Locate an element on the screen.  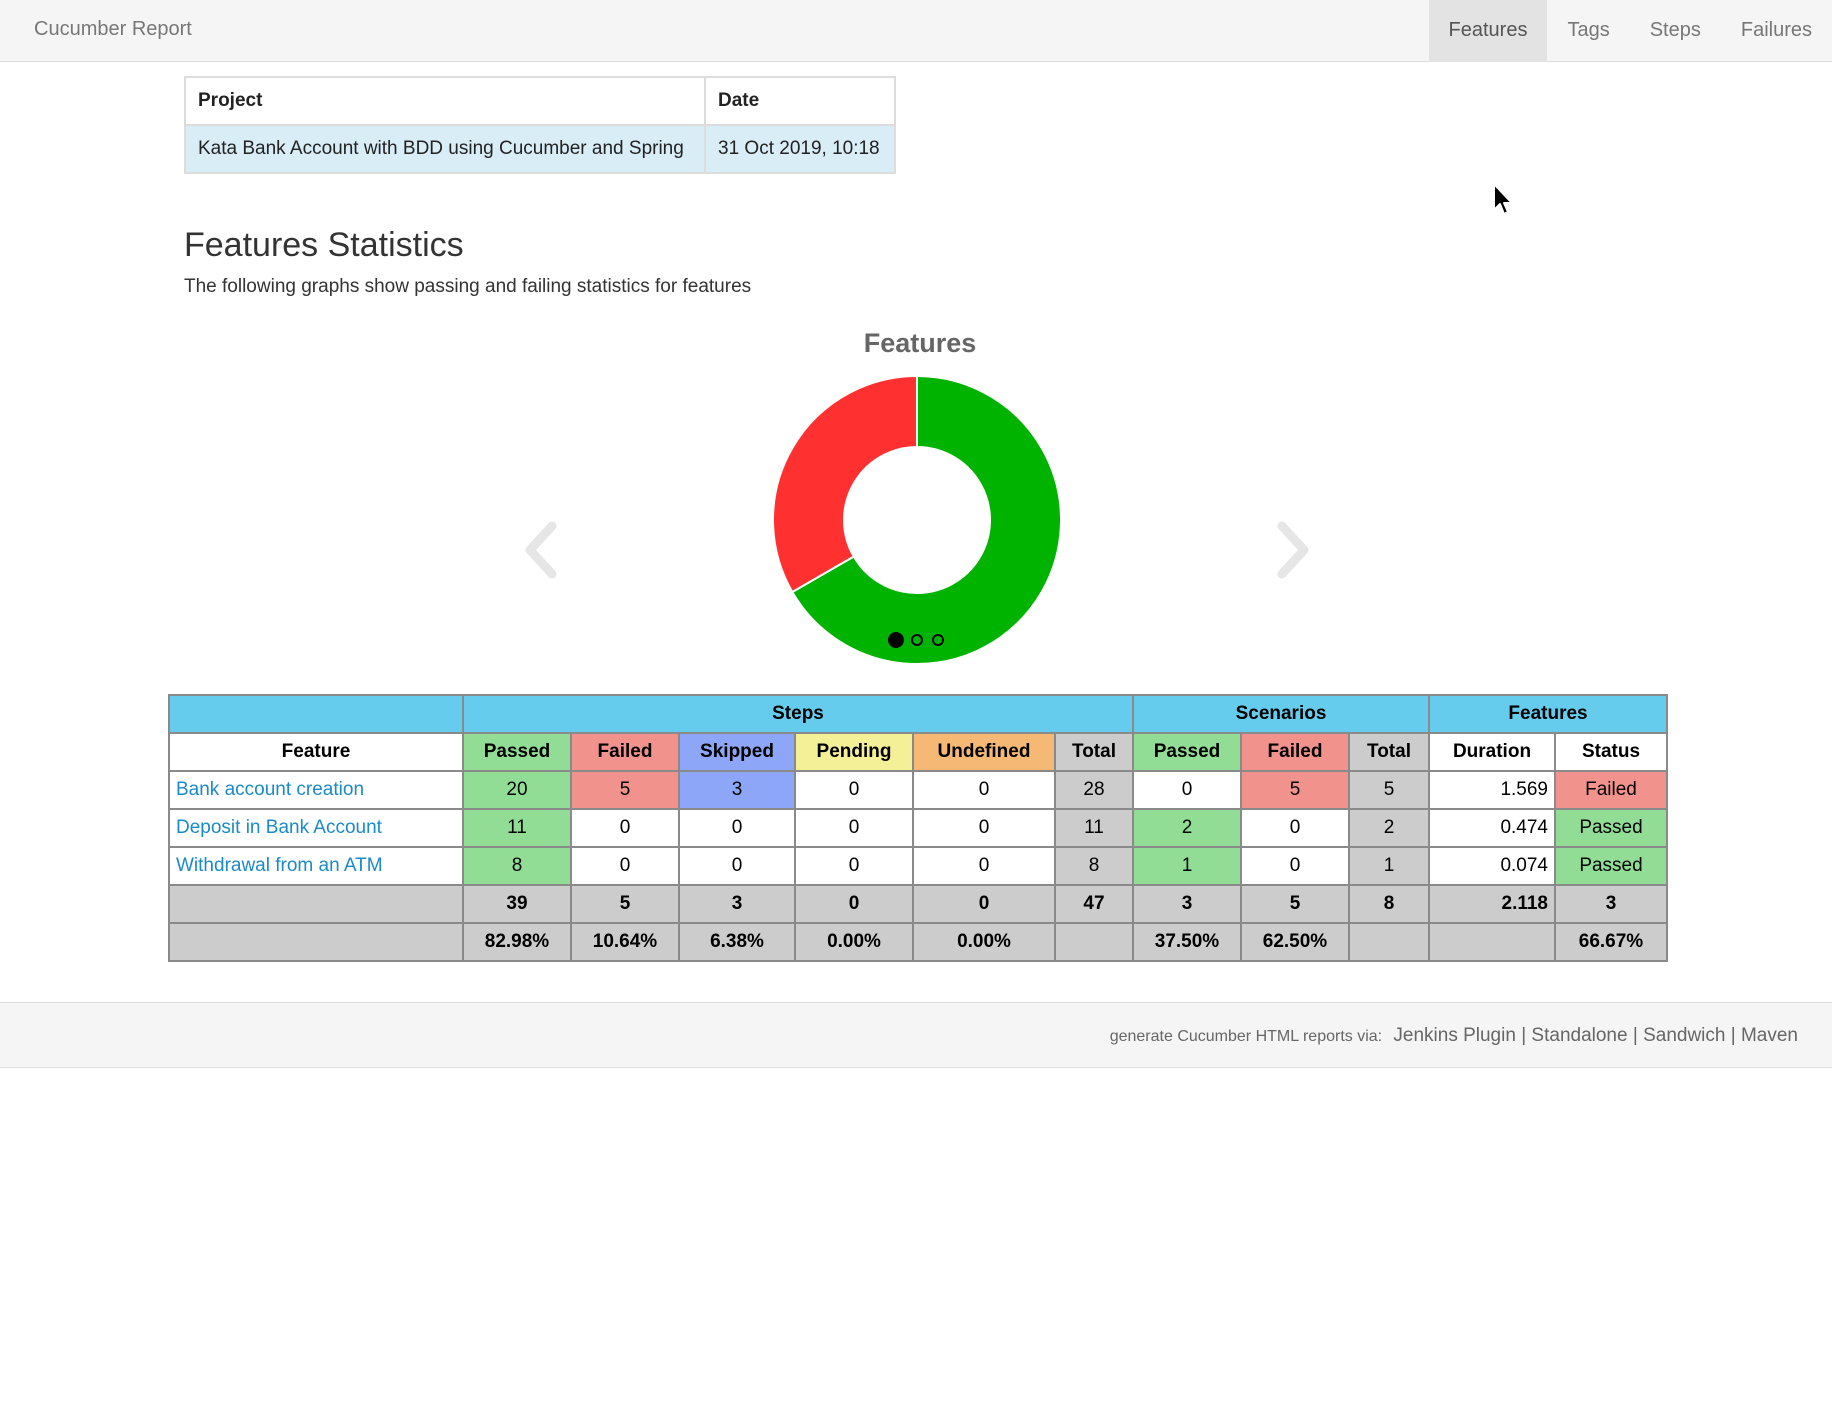
cell-scenarios-total: 1 is located at coordinates (1389, 866).